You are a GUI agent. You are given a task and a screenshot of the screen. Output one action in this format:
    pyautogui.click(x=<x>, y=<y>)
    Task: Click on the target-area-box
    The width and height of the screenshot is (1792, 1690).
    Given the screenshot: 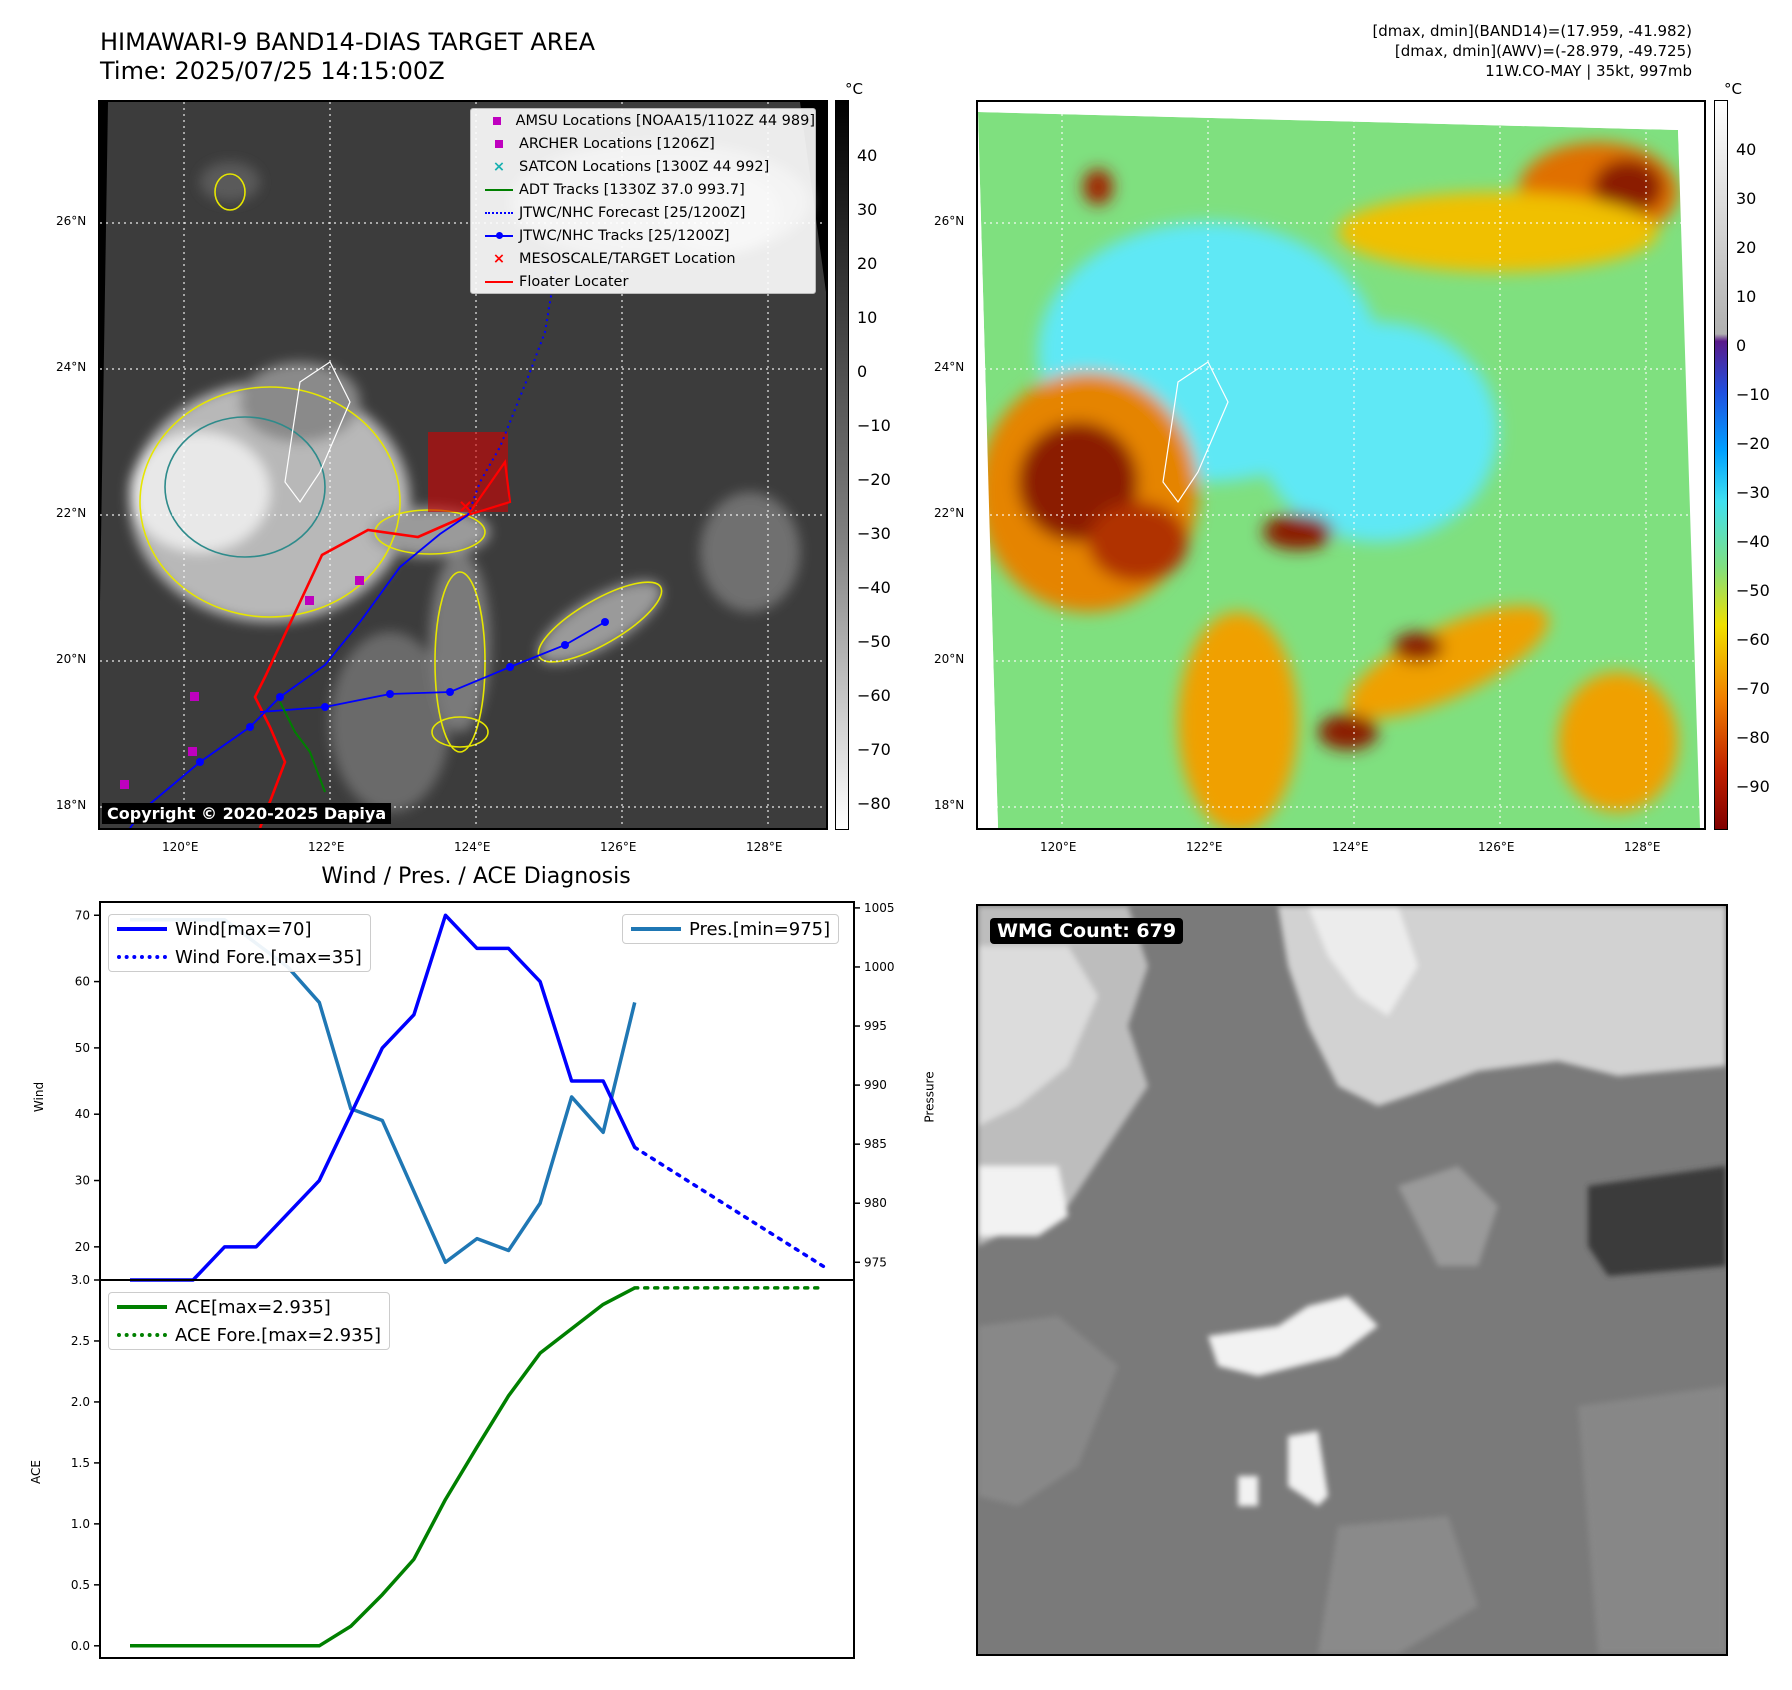 What is the action you would take?
    pyautogui.click(x=468, y=472)
    